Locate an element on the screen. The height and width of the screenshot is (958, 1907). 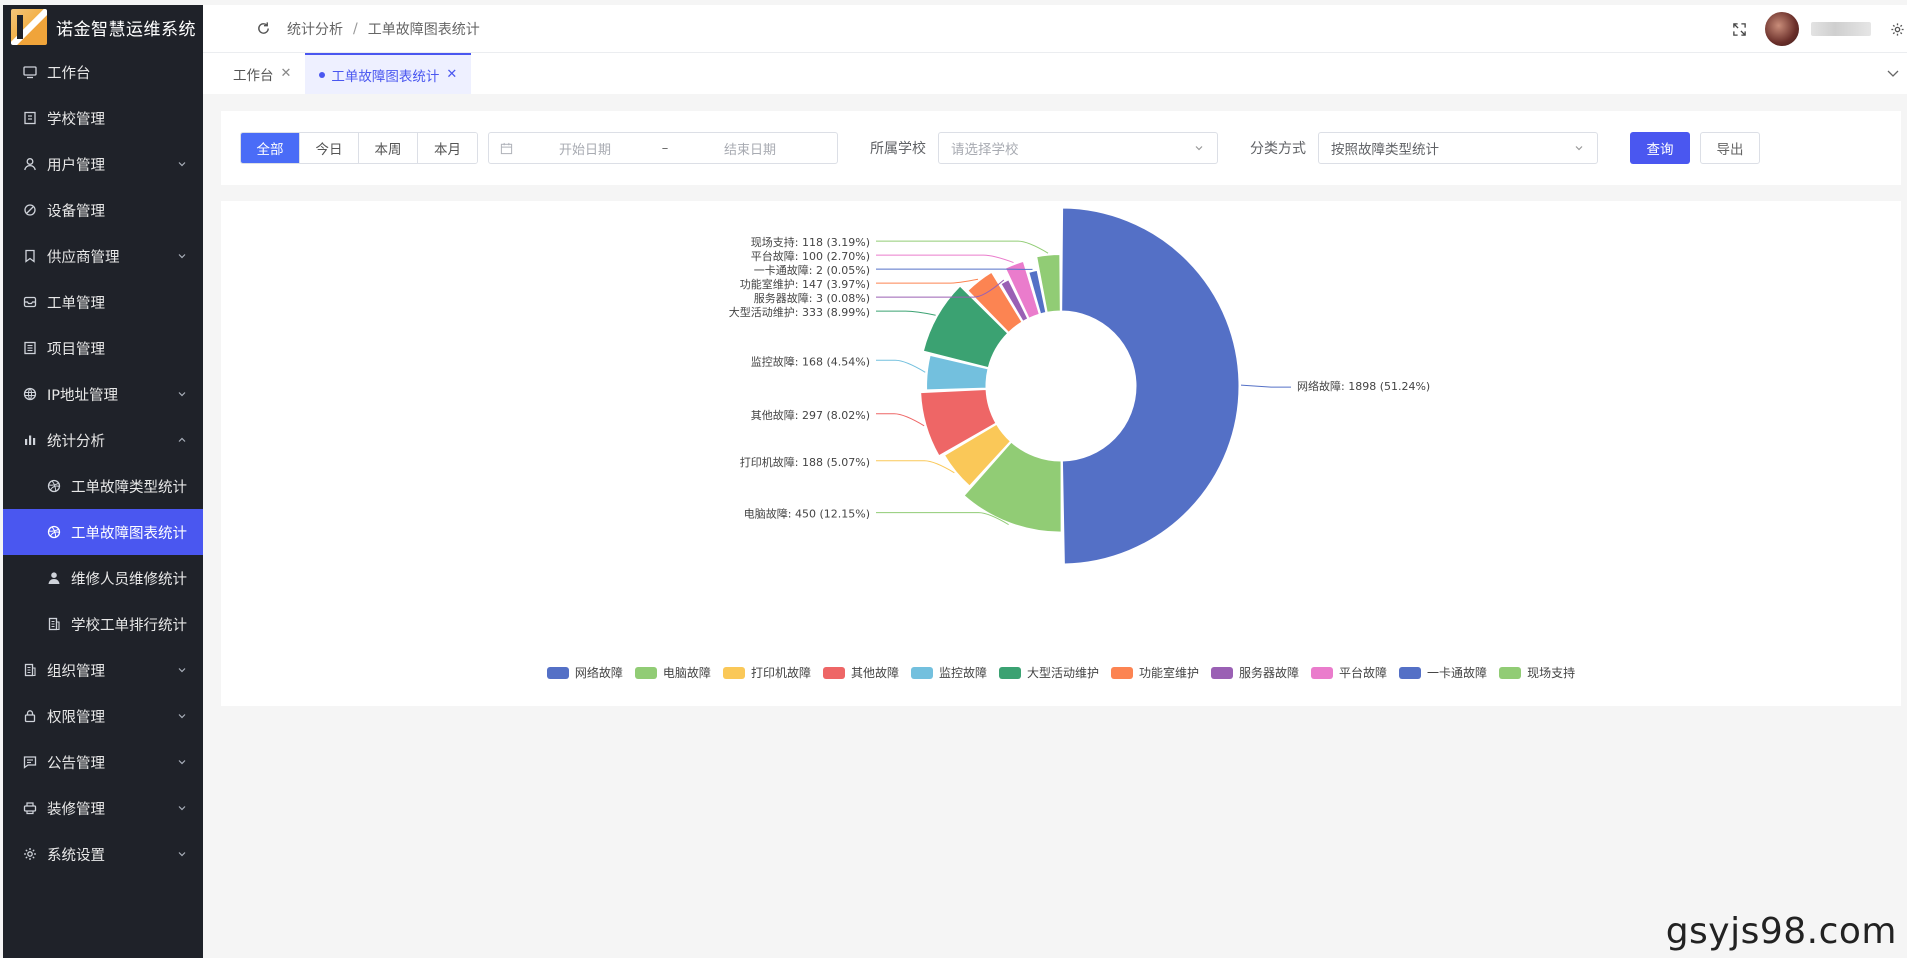
legend-item-7: 服务器故障 is located at coordinates (1255, 672).